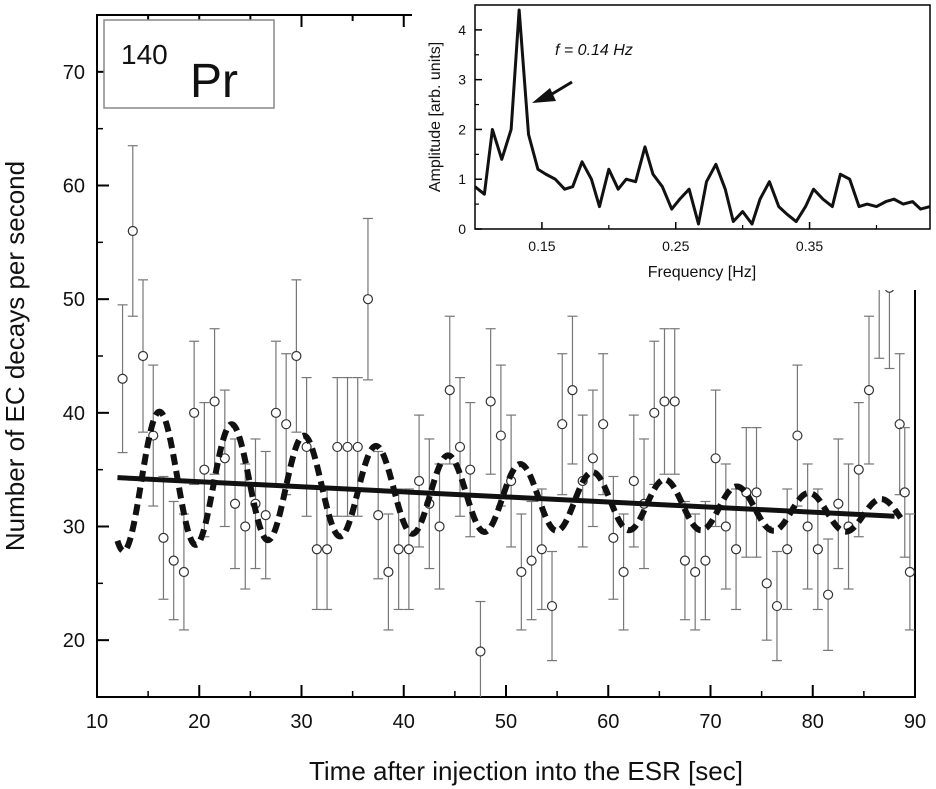  I want to click on element-label-box, so click(189, 64).